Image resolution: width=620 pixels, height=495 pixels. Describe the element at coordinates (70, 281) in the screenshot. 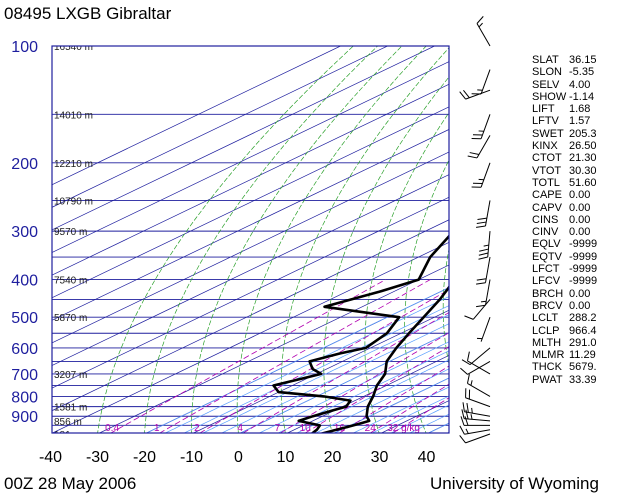

I see `height-label: 7540 m` at that location.